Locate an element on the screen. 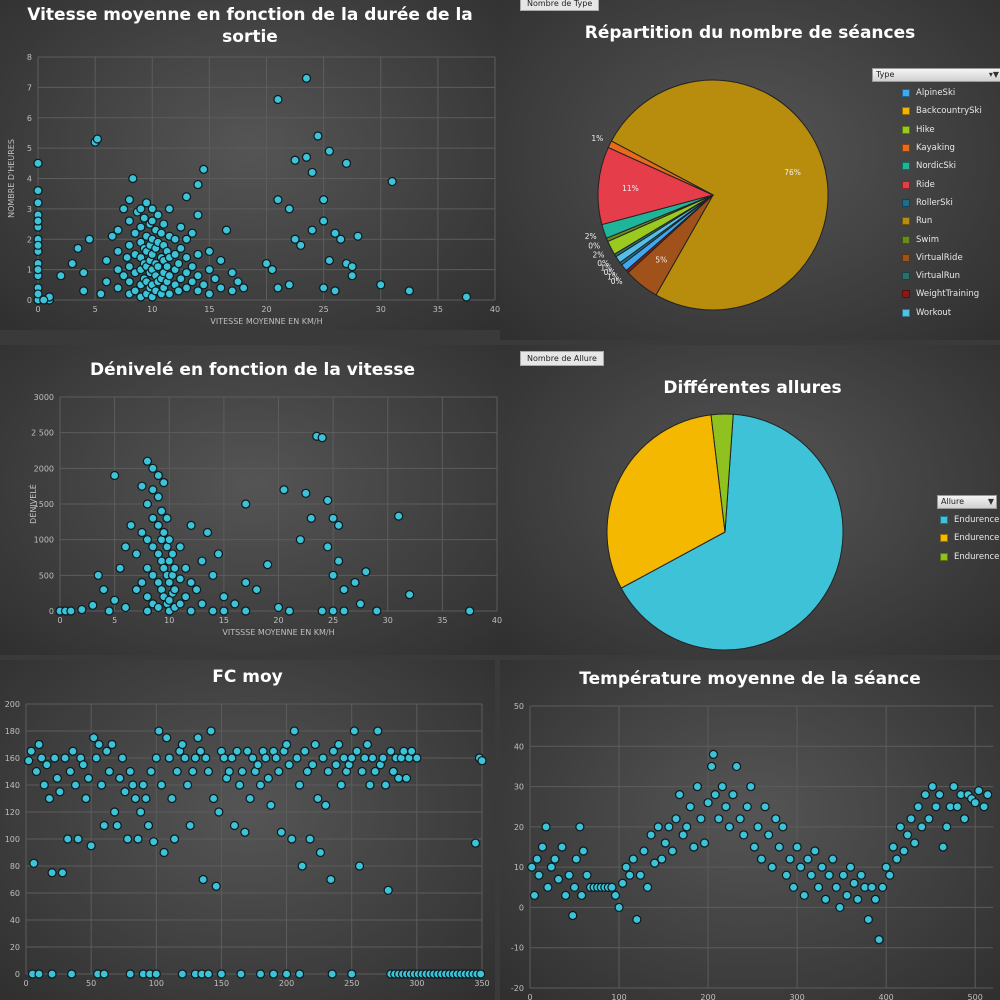  filter-icon: ▼ is located at coordinates (990, 501).